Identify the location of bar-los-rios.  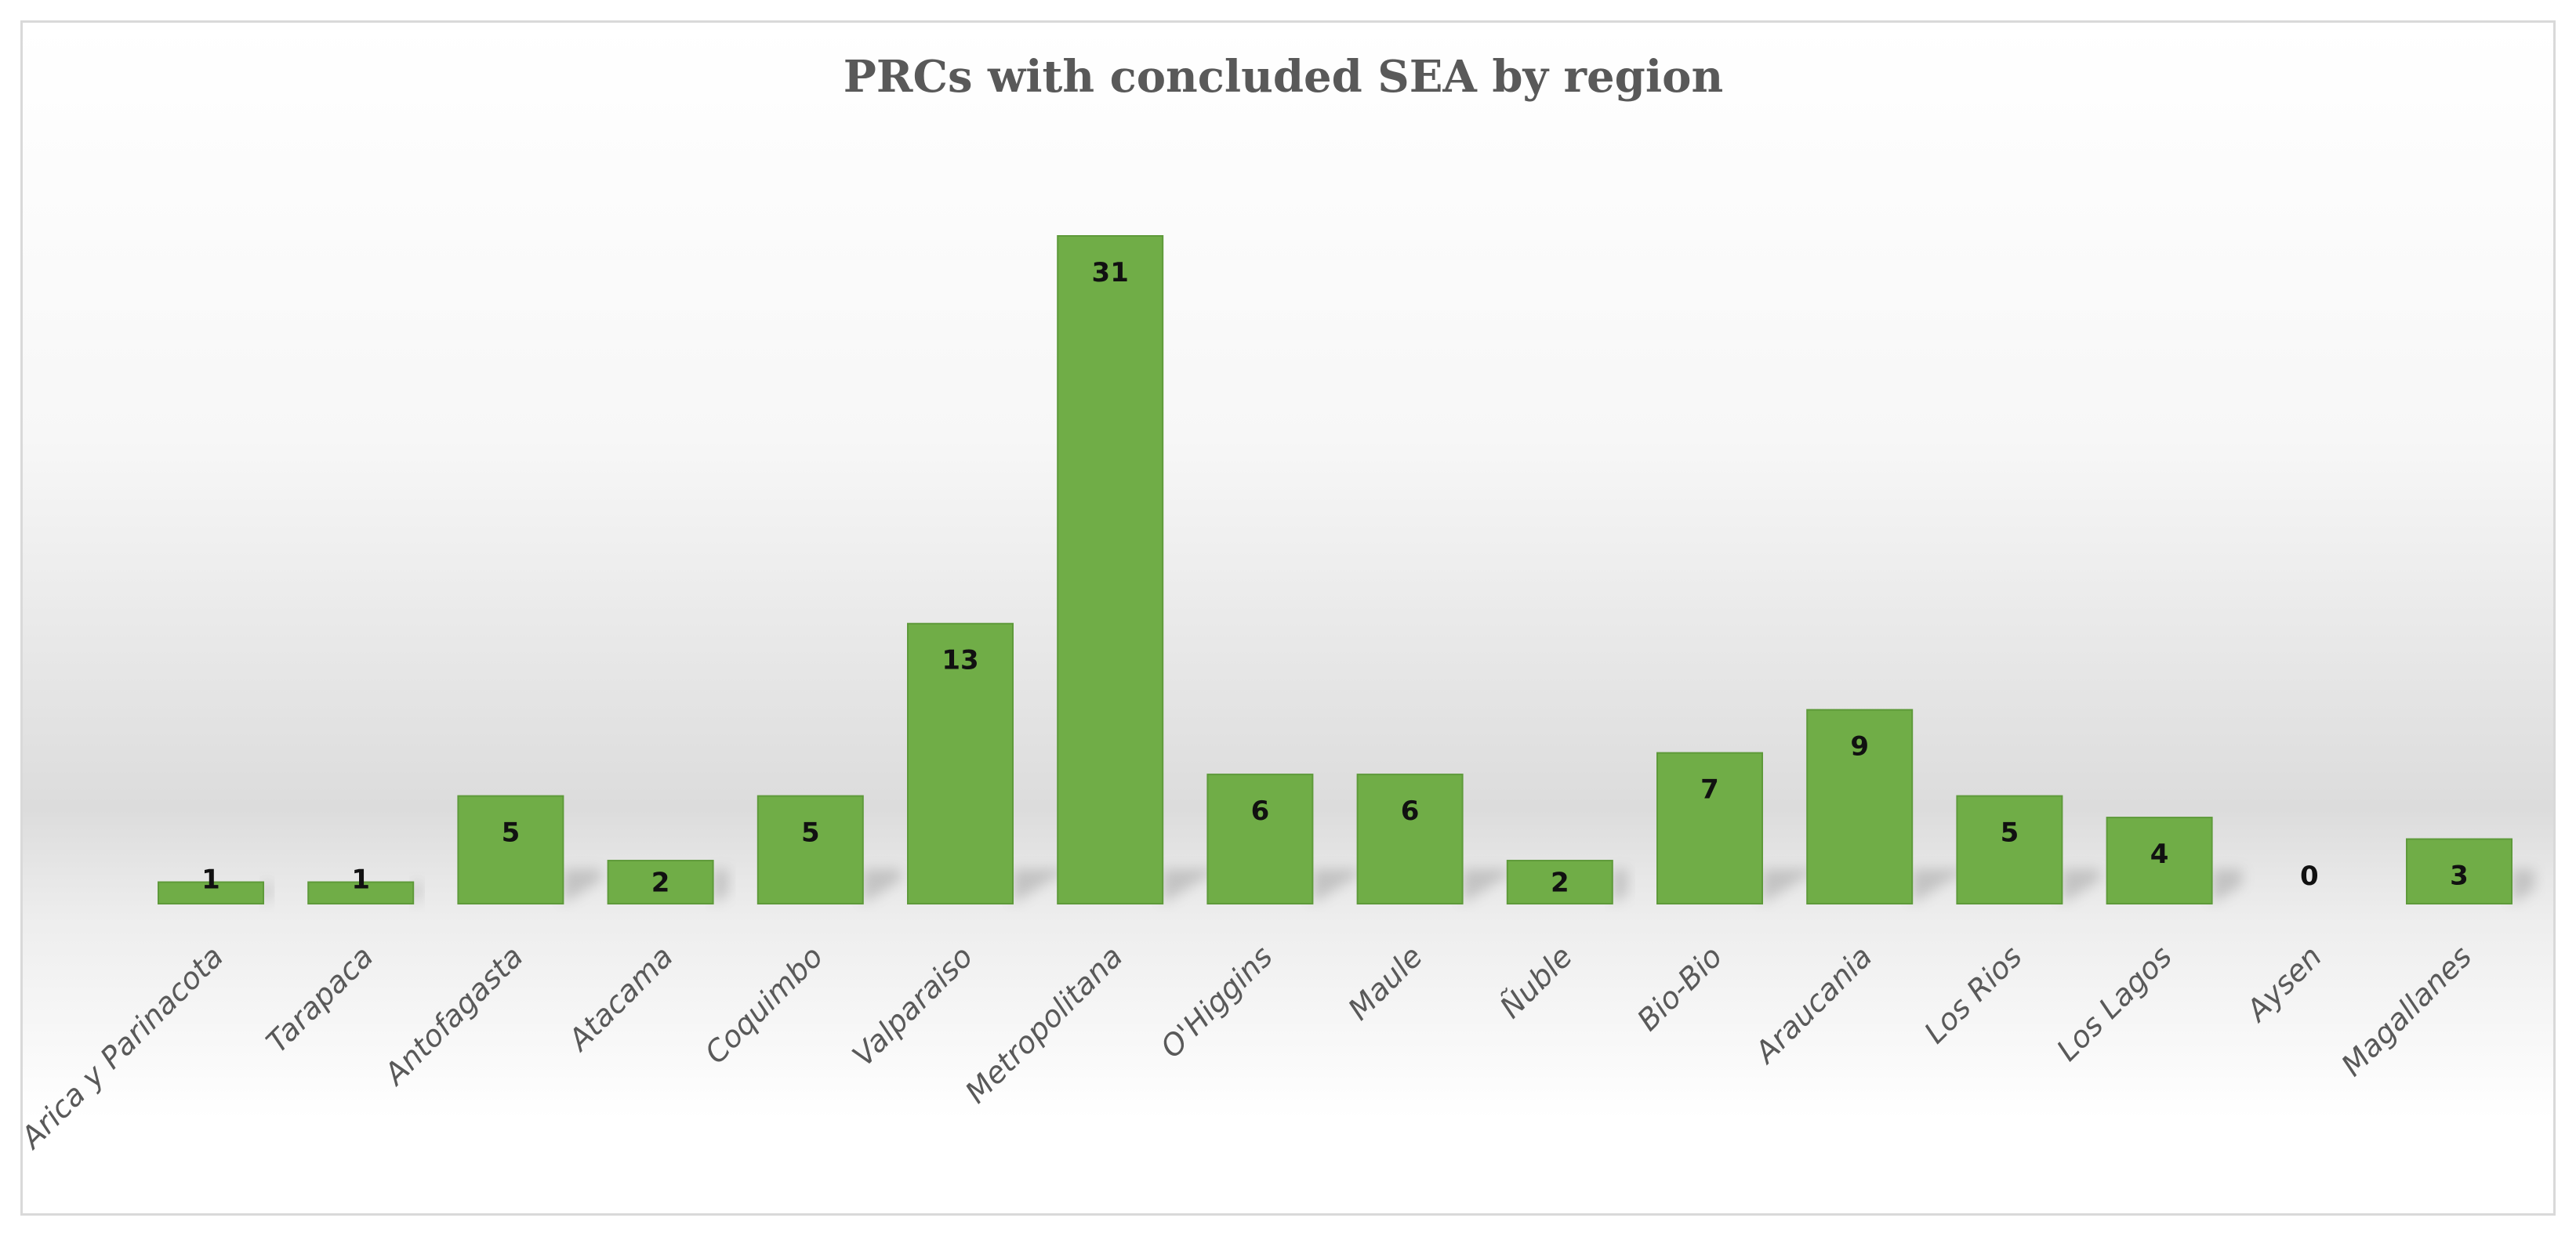
(2009, 849).